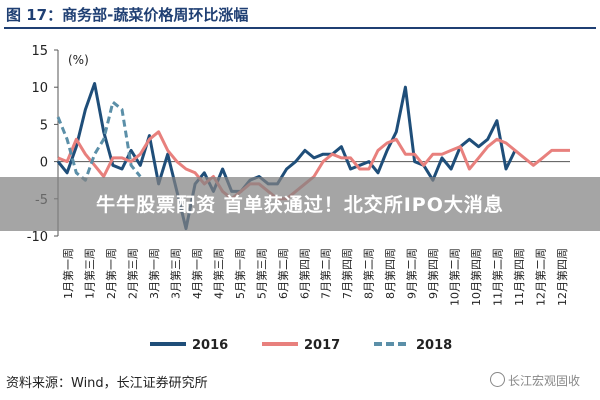 The image size is (600, 400). Describe the element at coordinates (111, 273) in the screenshot. I see `x-tick-label: 2月第一周` at that location.